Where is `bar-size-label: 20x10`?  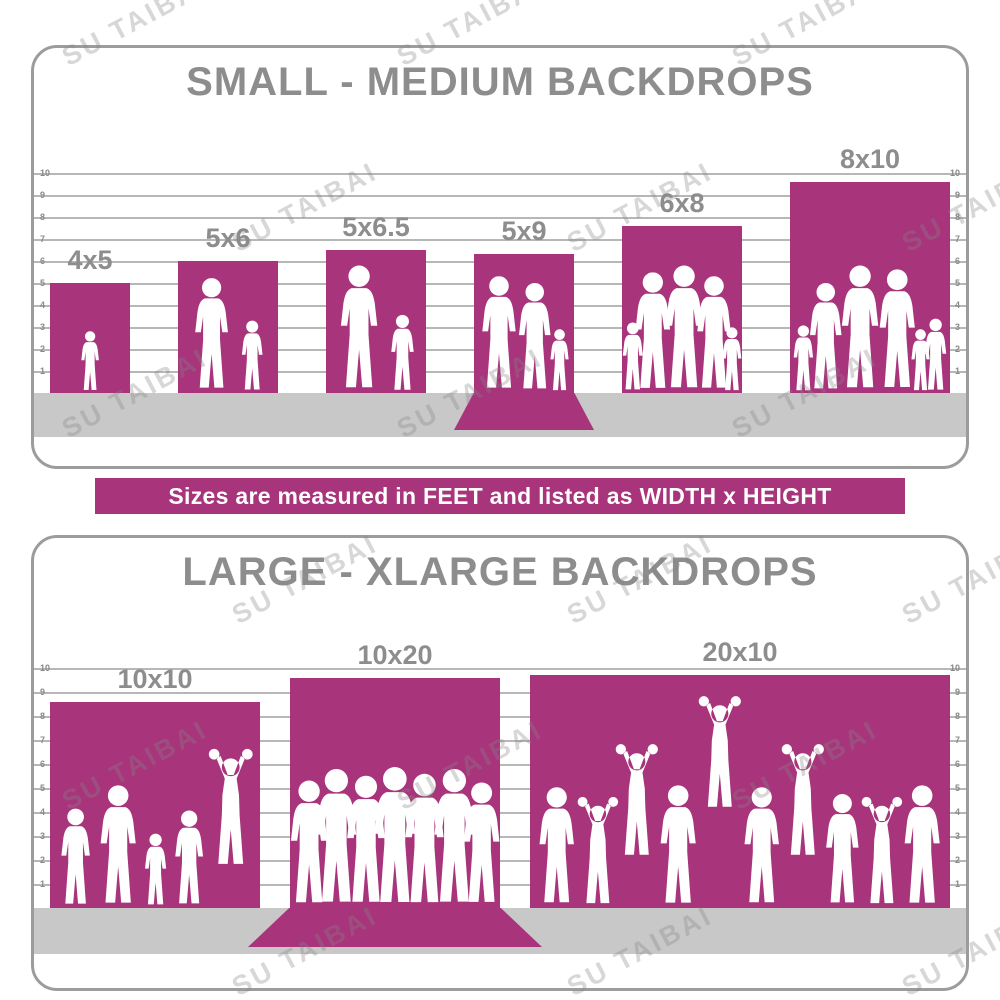 bar-size-label: 20x10 is located at coordinates (740, 652).